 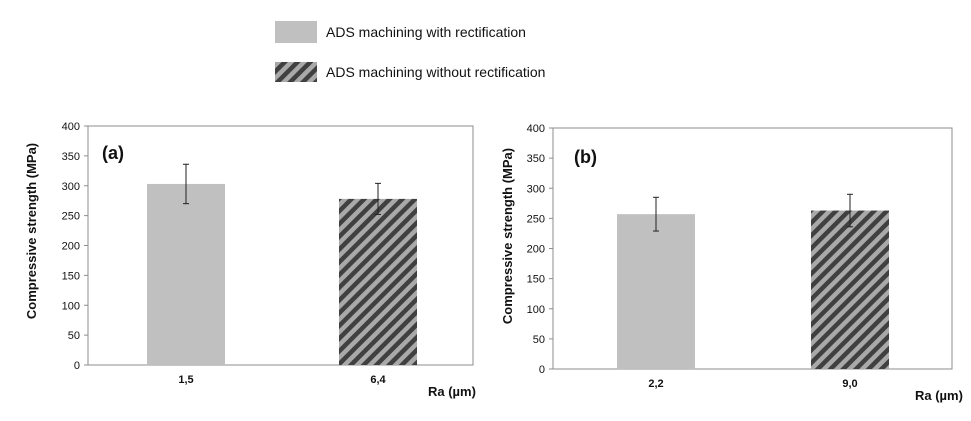 I want to click on x-axis-title-a: Ra (µm), so click(x=452, y=391).